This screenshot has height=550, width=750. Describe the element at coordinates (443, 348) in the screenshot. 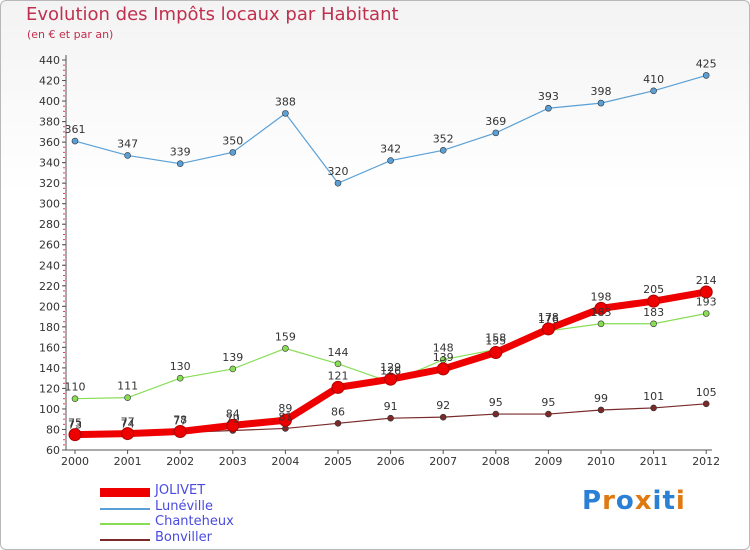

I see `series-chanteheux-data-label: 148` at that location.